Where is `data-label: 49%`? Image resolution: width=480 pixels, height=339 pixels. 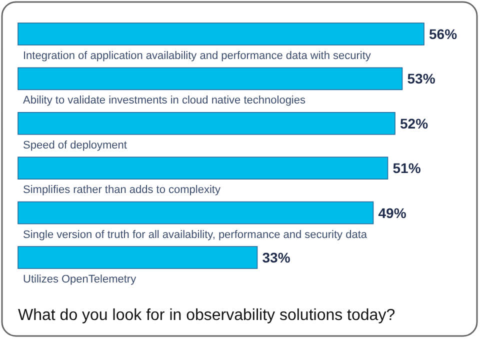 data-label: 49% is located at coordinates (392, 212).